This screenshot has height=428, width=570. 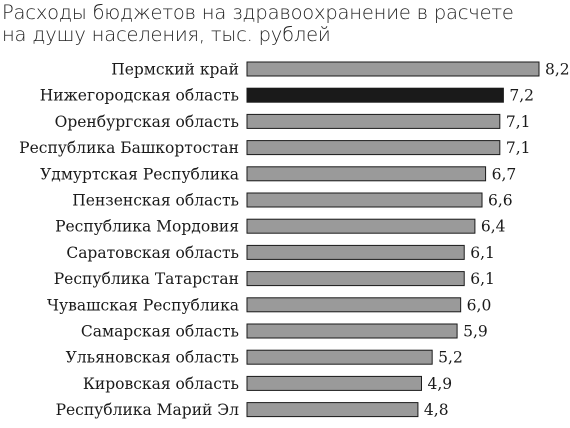 I want to click on bar-row: Самарская область 5,9, so click(x=284, y=332).